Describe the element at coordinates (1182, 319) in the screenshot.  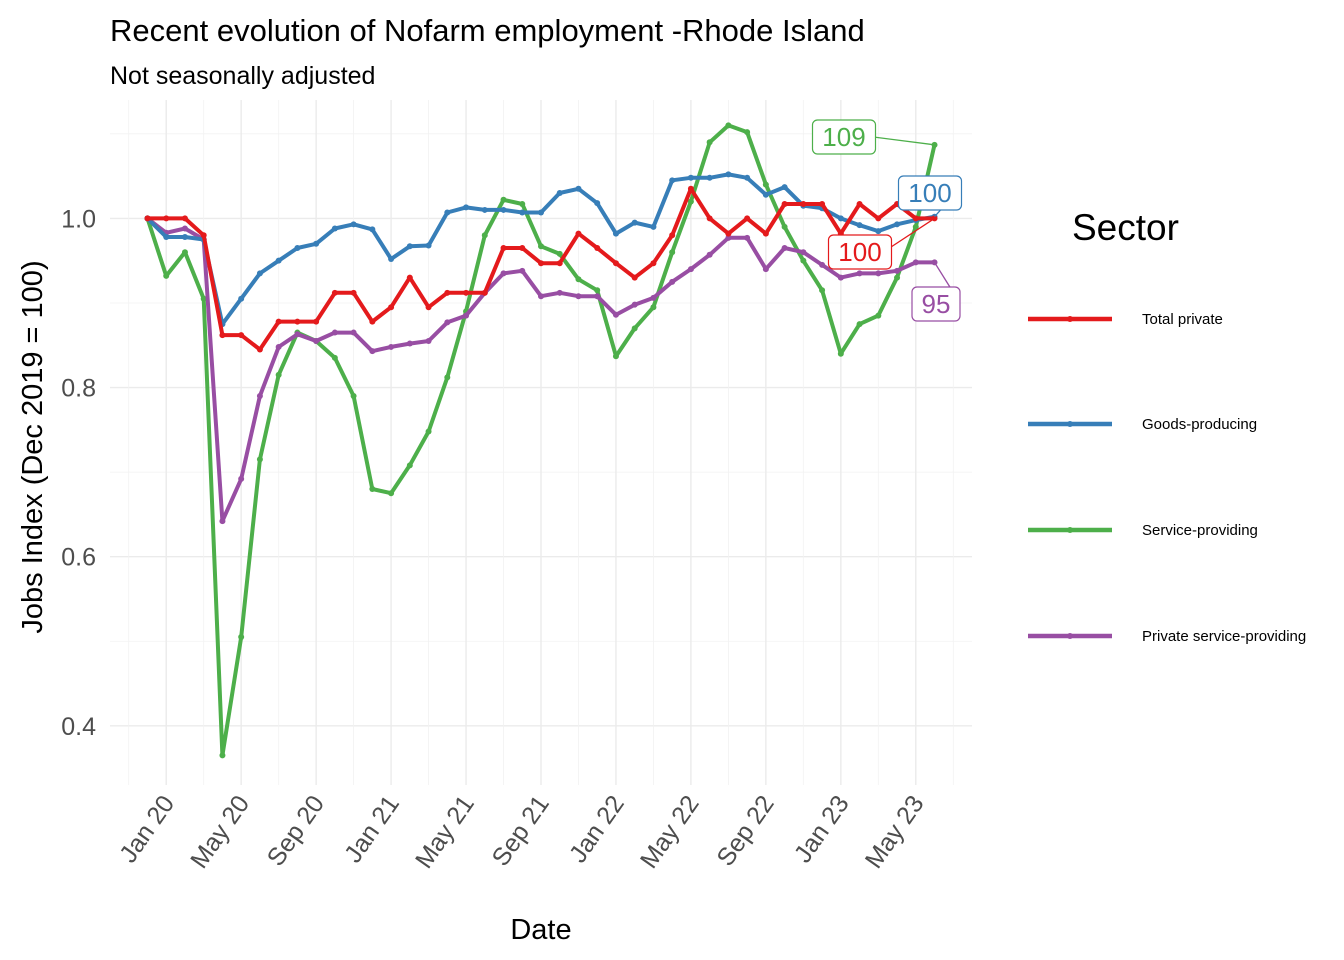
I see `legend-label: Total private` at that location.